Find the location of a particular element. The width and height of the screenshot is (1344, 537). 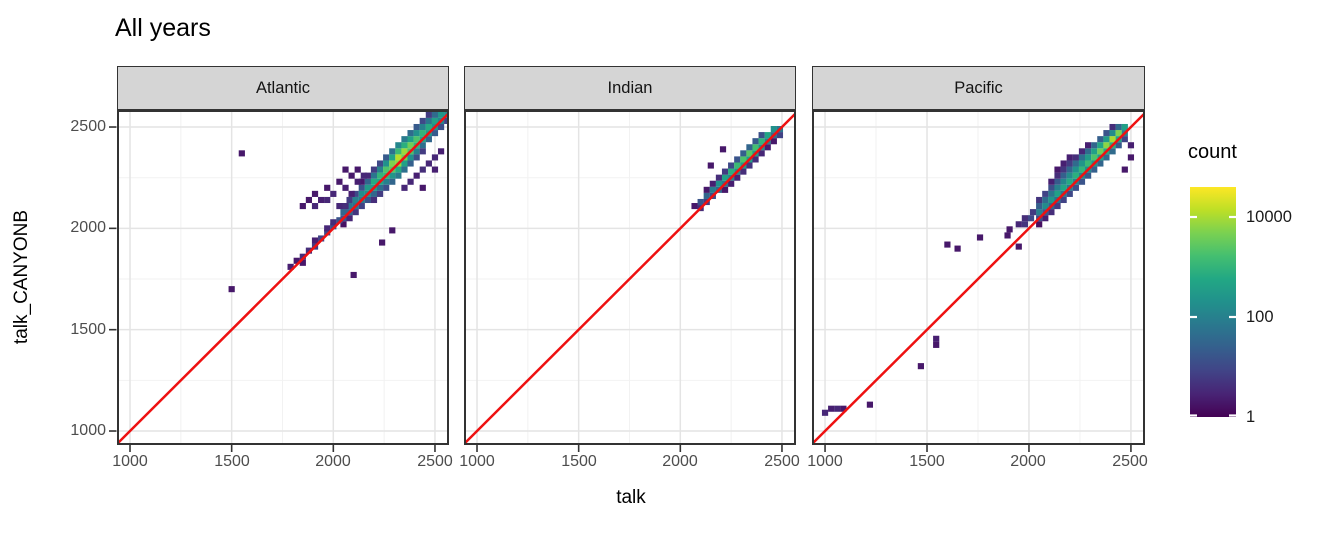

plot-title: All years is located at coordinates (163, 28).